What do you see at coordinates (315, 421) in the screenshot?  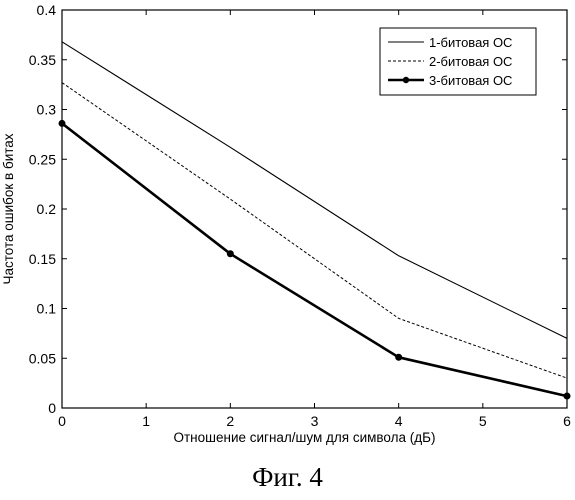 I see `x-tick-label: 3` at bounding box center [315, 421].